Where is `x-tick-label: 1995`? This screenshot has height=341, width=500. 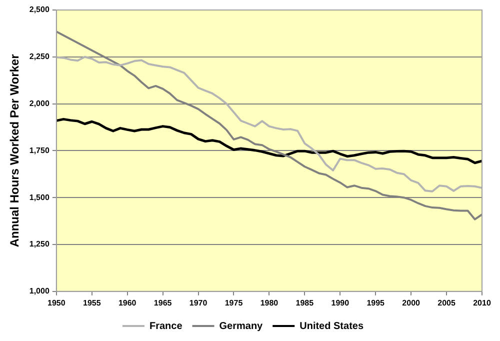
x-tick-label: 1995 is located at coordinates (376, 303).